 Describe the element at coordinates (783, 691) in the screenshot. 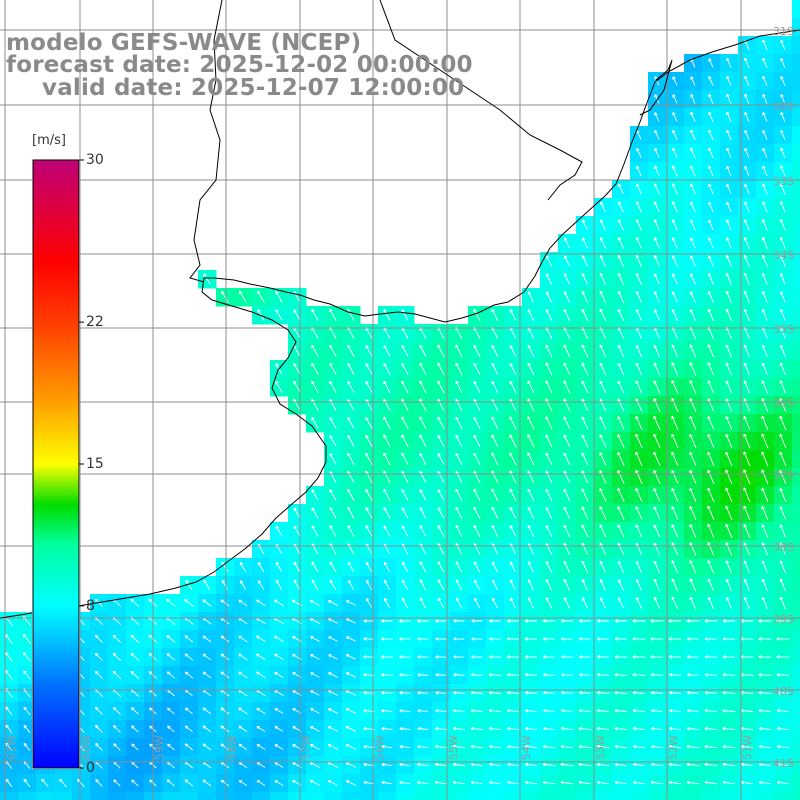

I see `latitude-label: 40S` at that location.